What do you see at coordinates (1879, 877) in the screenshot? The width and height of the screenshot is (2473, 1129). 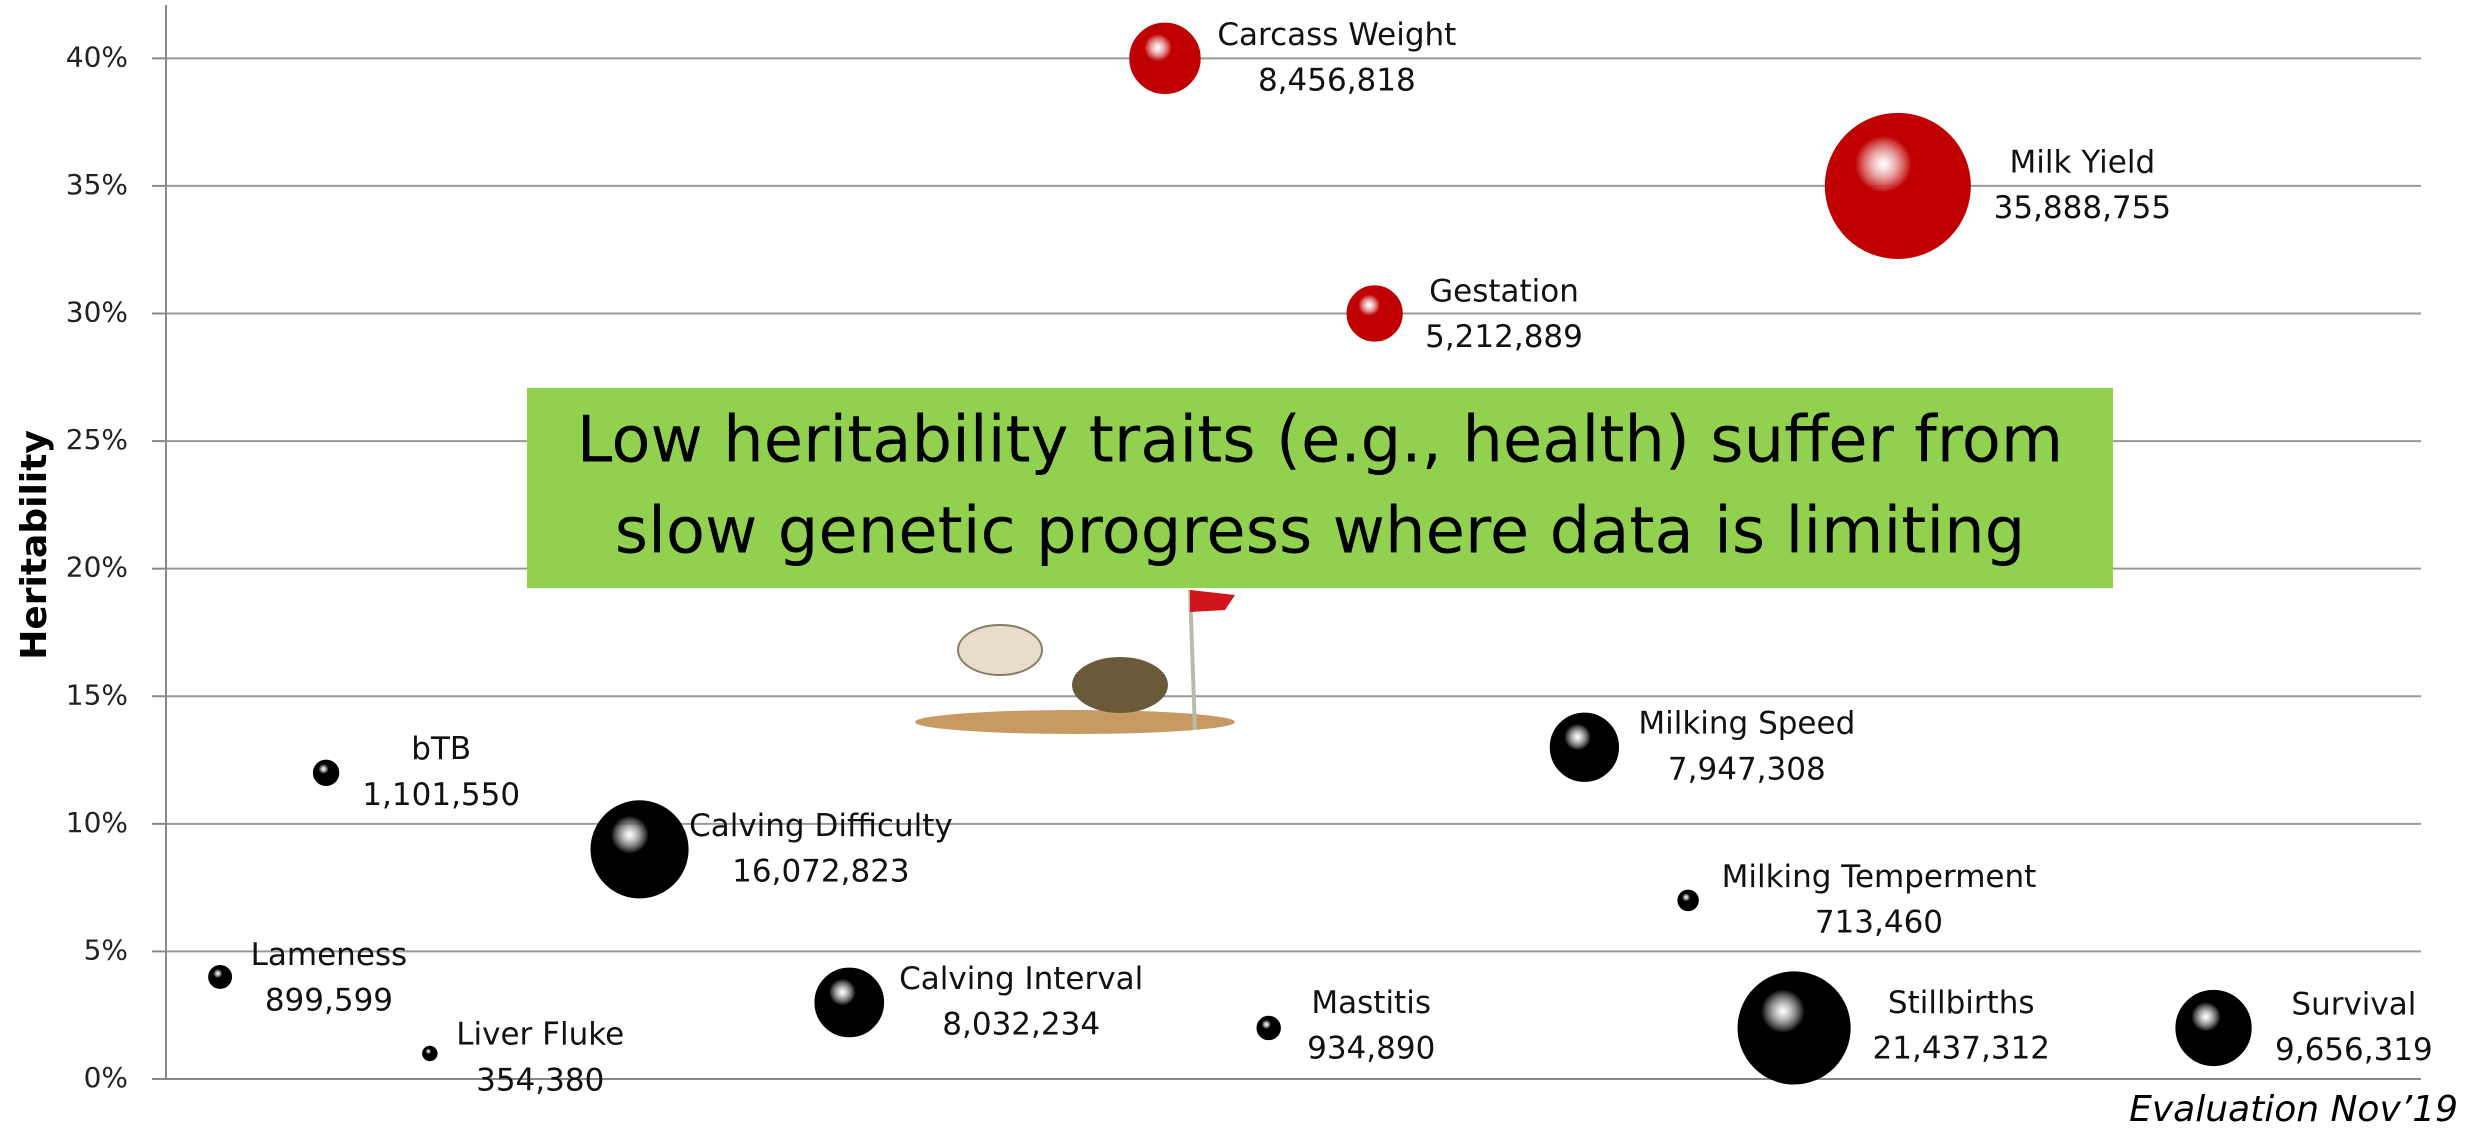 I see `bubble-label: Milking Temperment` at bounding box center [1879, 877].